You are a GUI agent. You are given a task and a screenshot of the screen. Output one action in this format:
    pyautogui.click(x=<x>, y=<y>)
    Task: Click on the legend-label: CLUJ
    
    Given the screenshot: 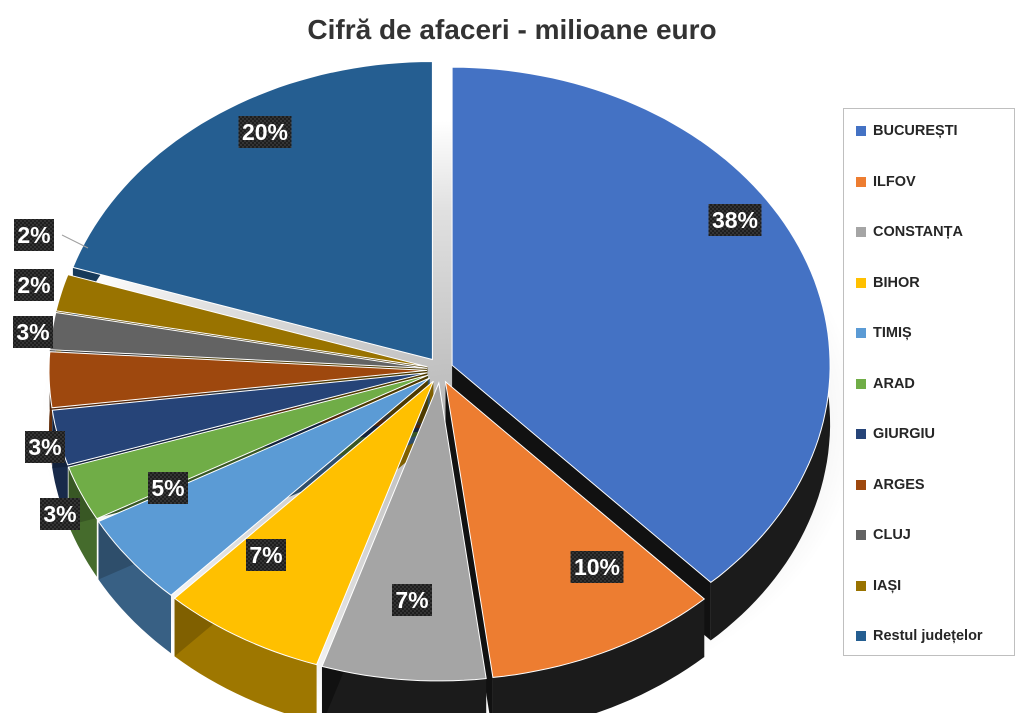 What is the action you would take?
    pyautogui.click(x=892, y=535)
    